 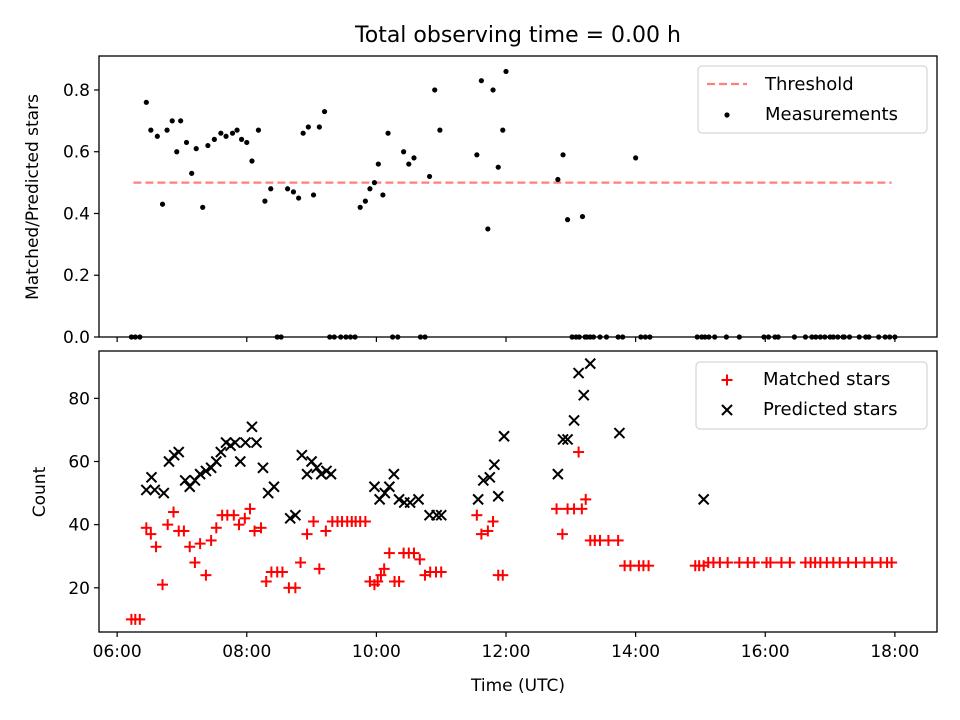 What do you see at coordinates (117, 652) in the screenshot?
I see `x-tick-label: 06:00` at bounding box center [117, 652].